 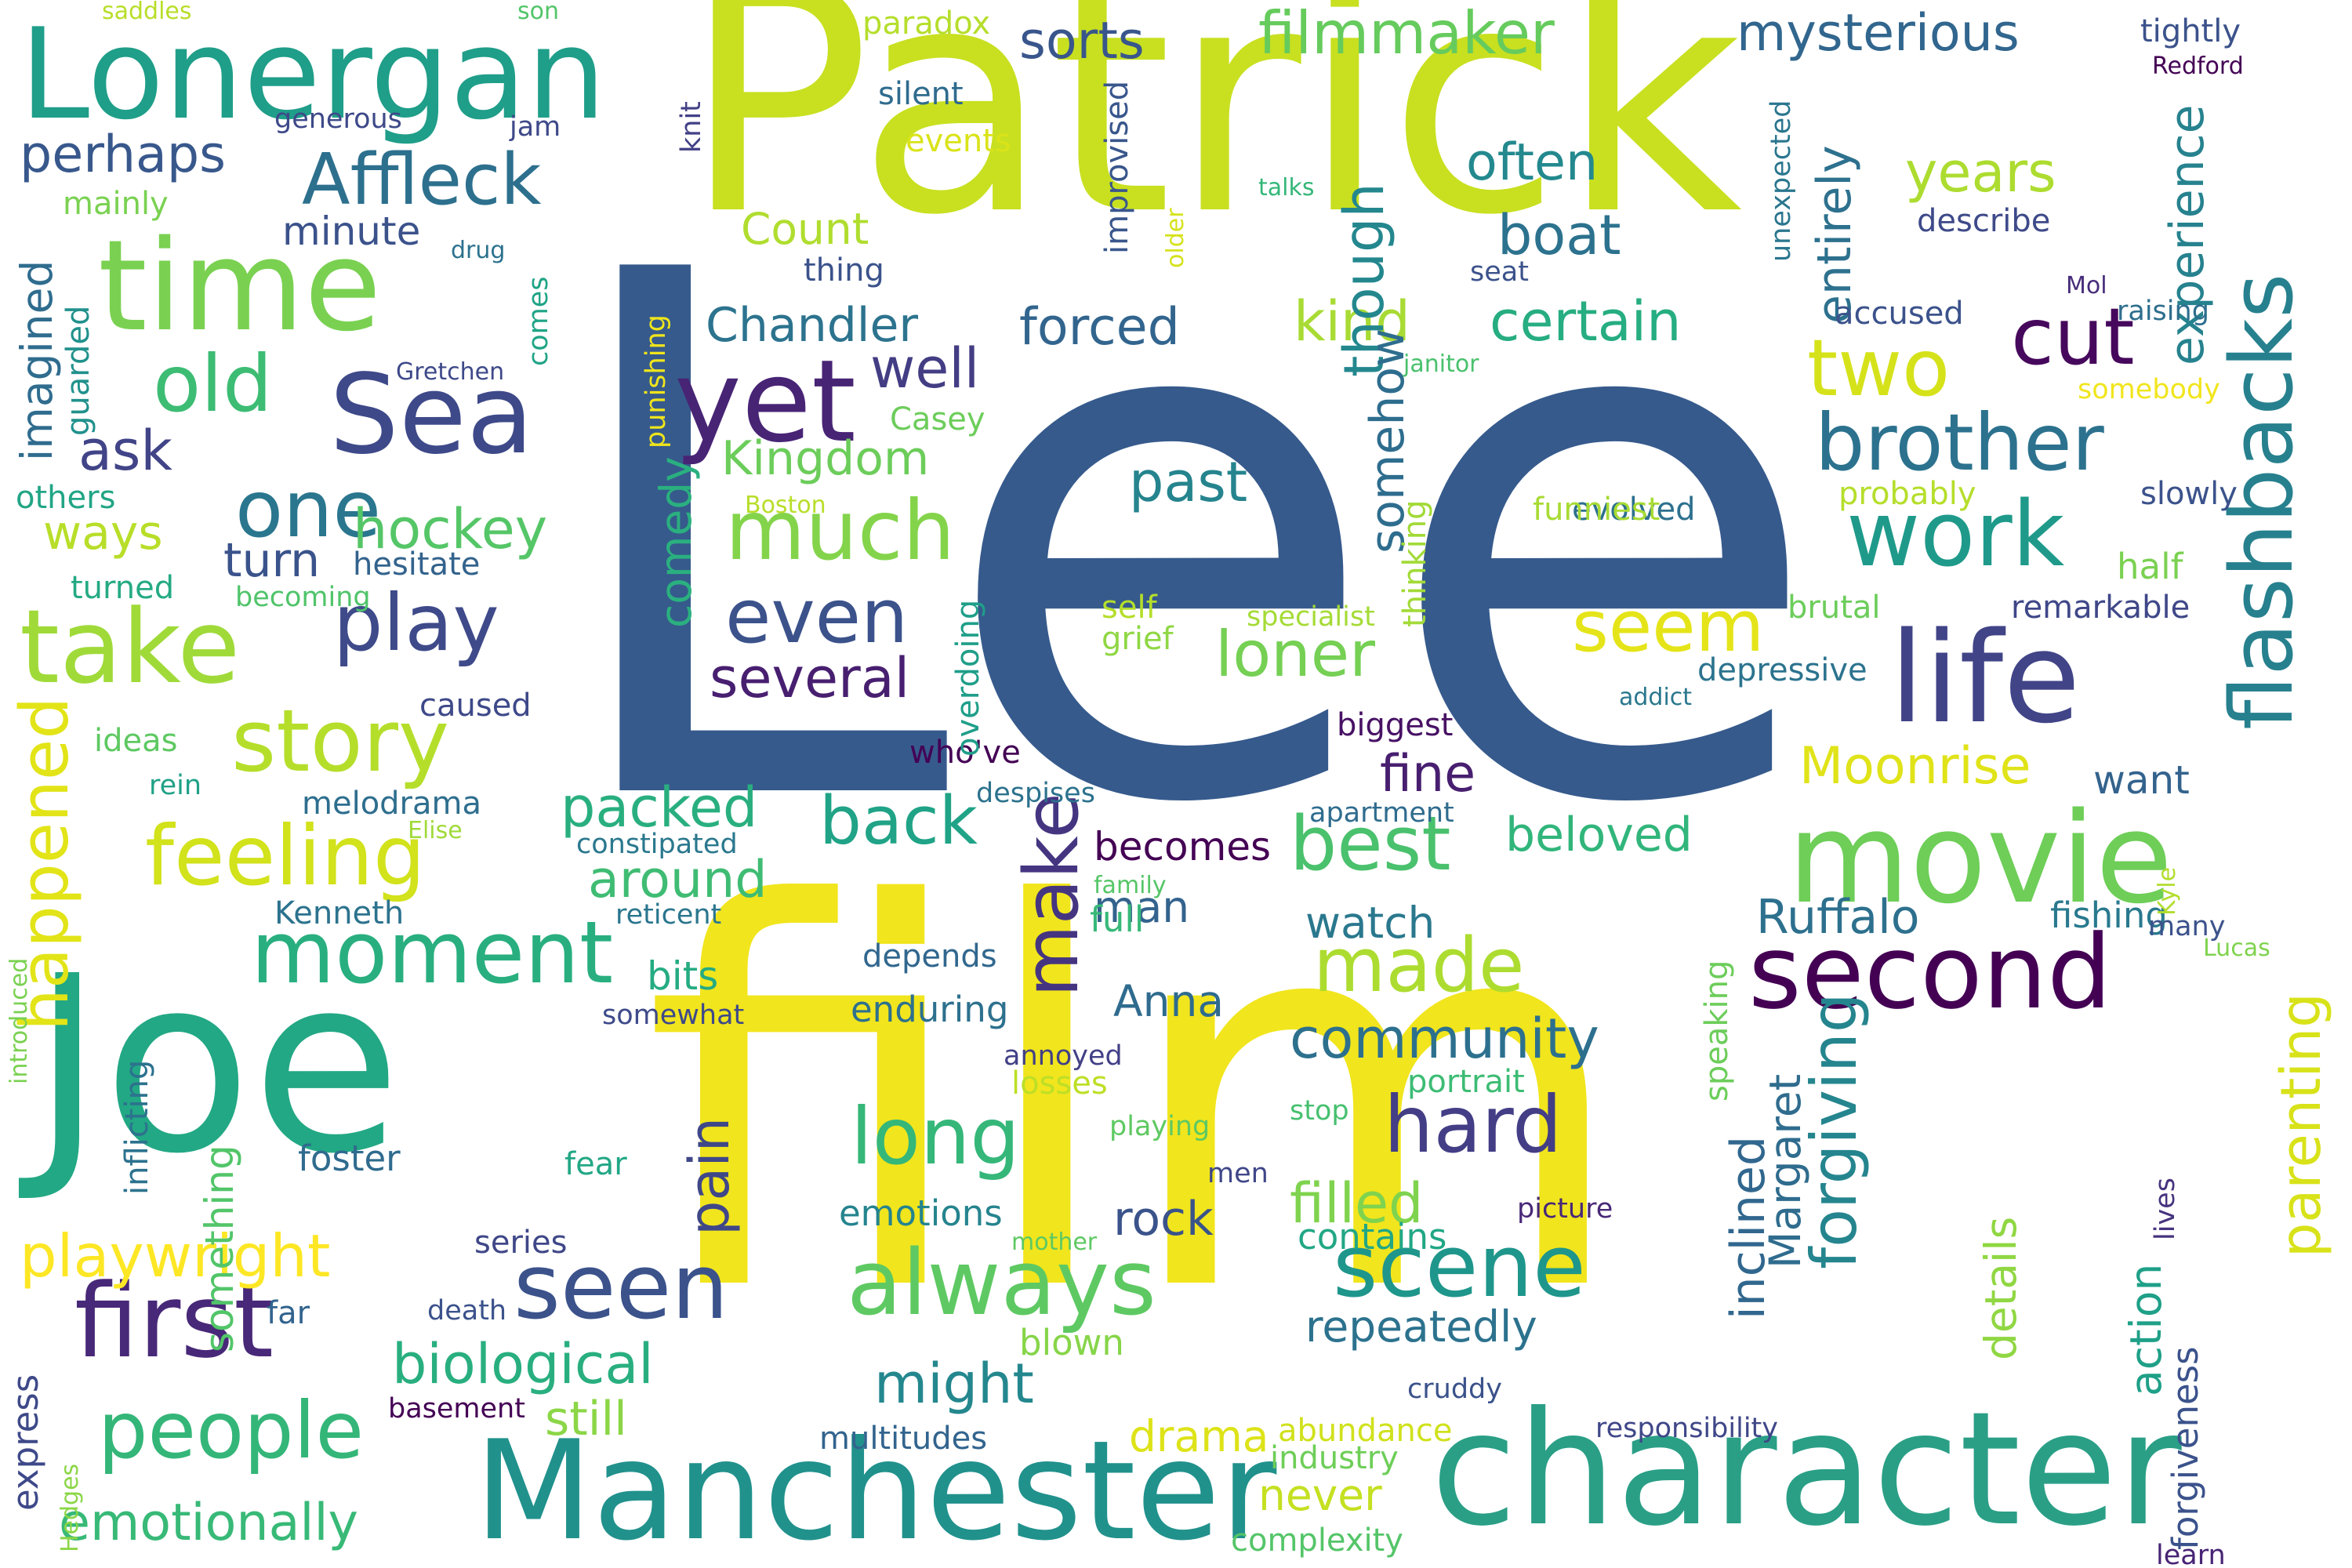 I want to click on cloud-word: turned, so click(x=123, y=588).